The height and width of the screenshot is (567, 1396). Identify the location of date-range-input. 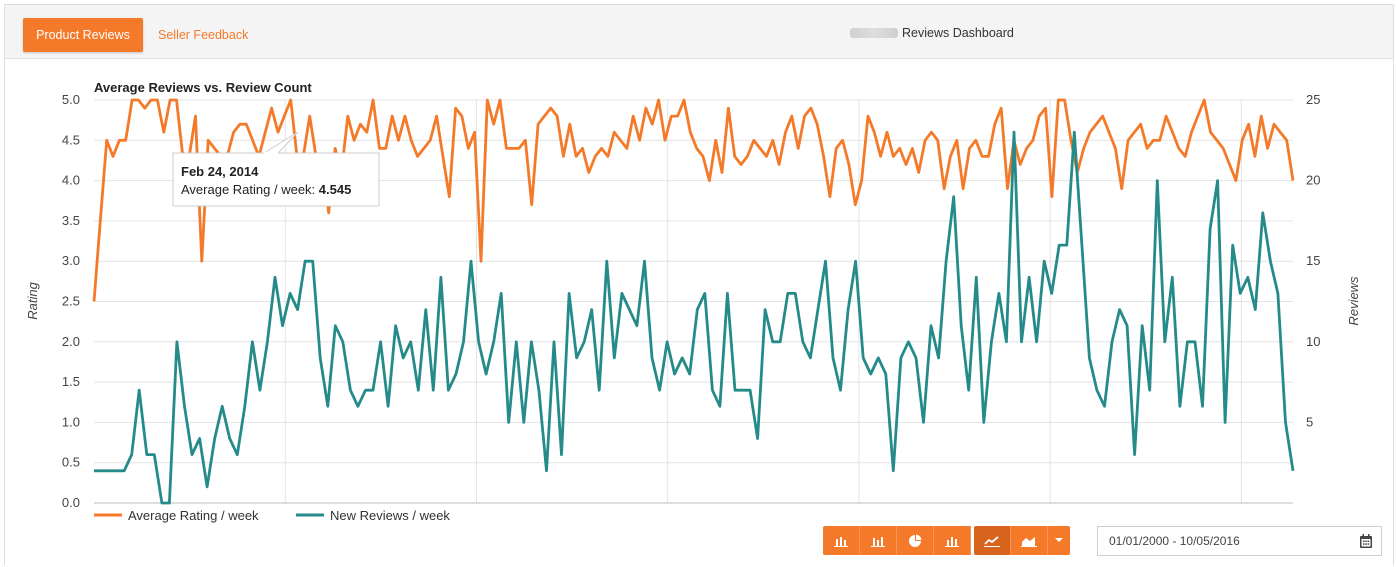
(1224, 541).